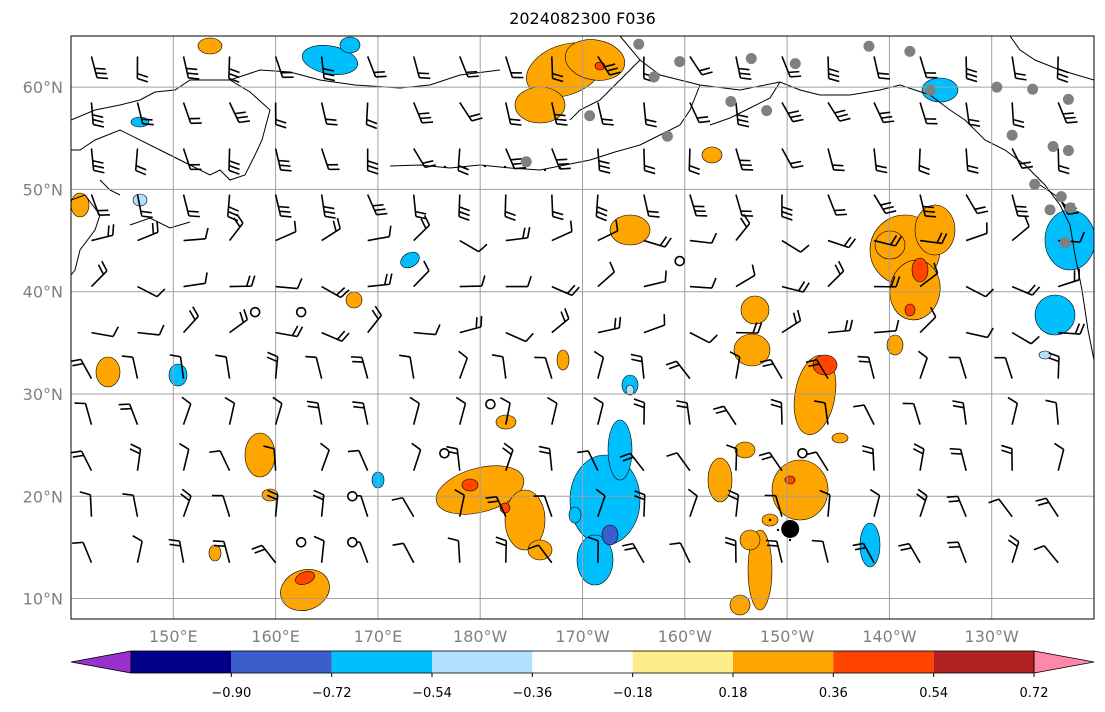  What do you see at coordinates (685, 636) in the screenshot?
I see `longitude-tick-label: 160°W` at bounding box center [685, 636].